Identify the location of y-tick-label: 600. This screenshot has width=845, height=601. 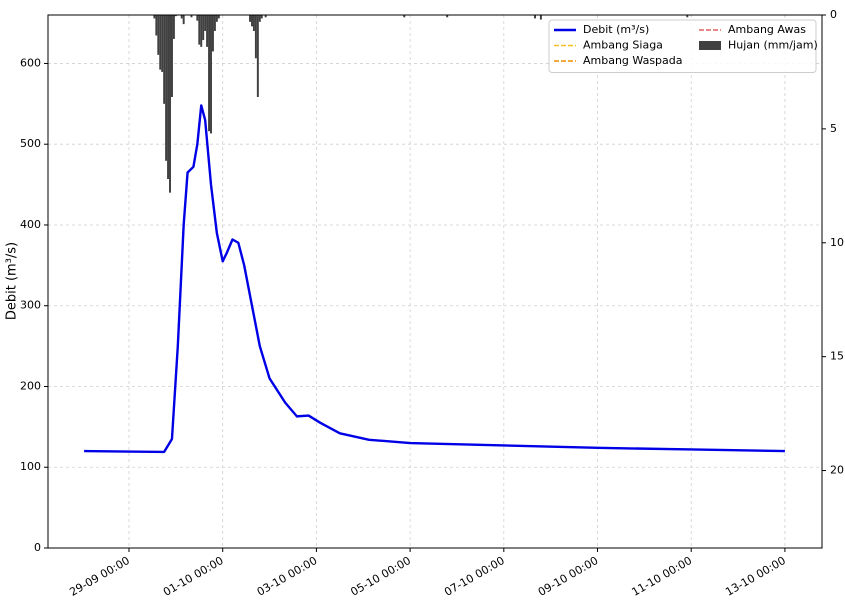
(30, 62).